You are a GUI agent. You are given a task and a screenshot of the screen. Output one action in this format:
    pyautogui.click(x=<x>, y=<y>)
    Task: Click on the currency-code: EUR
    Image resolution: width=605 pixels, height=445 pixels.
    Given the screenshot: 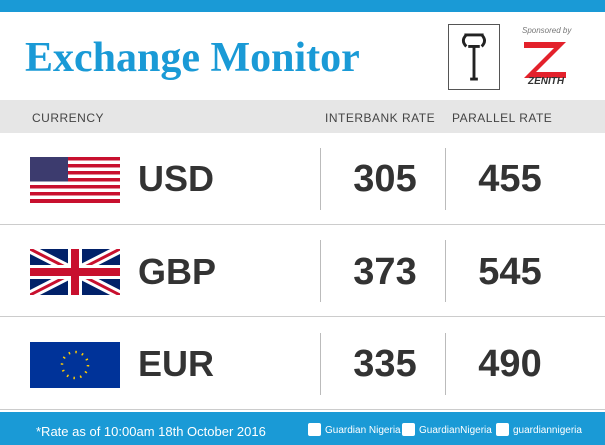 What is the action you would take?
    pyautogui.click(x=176, y=363)
    